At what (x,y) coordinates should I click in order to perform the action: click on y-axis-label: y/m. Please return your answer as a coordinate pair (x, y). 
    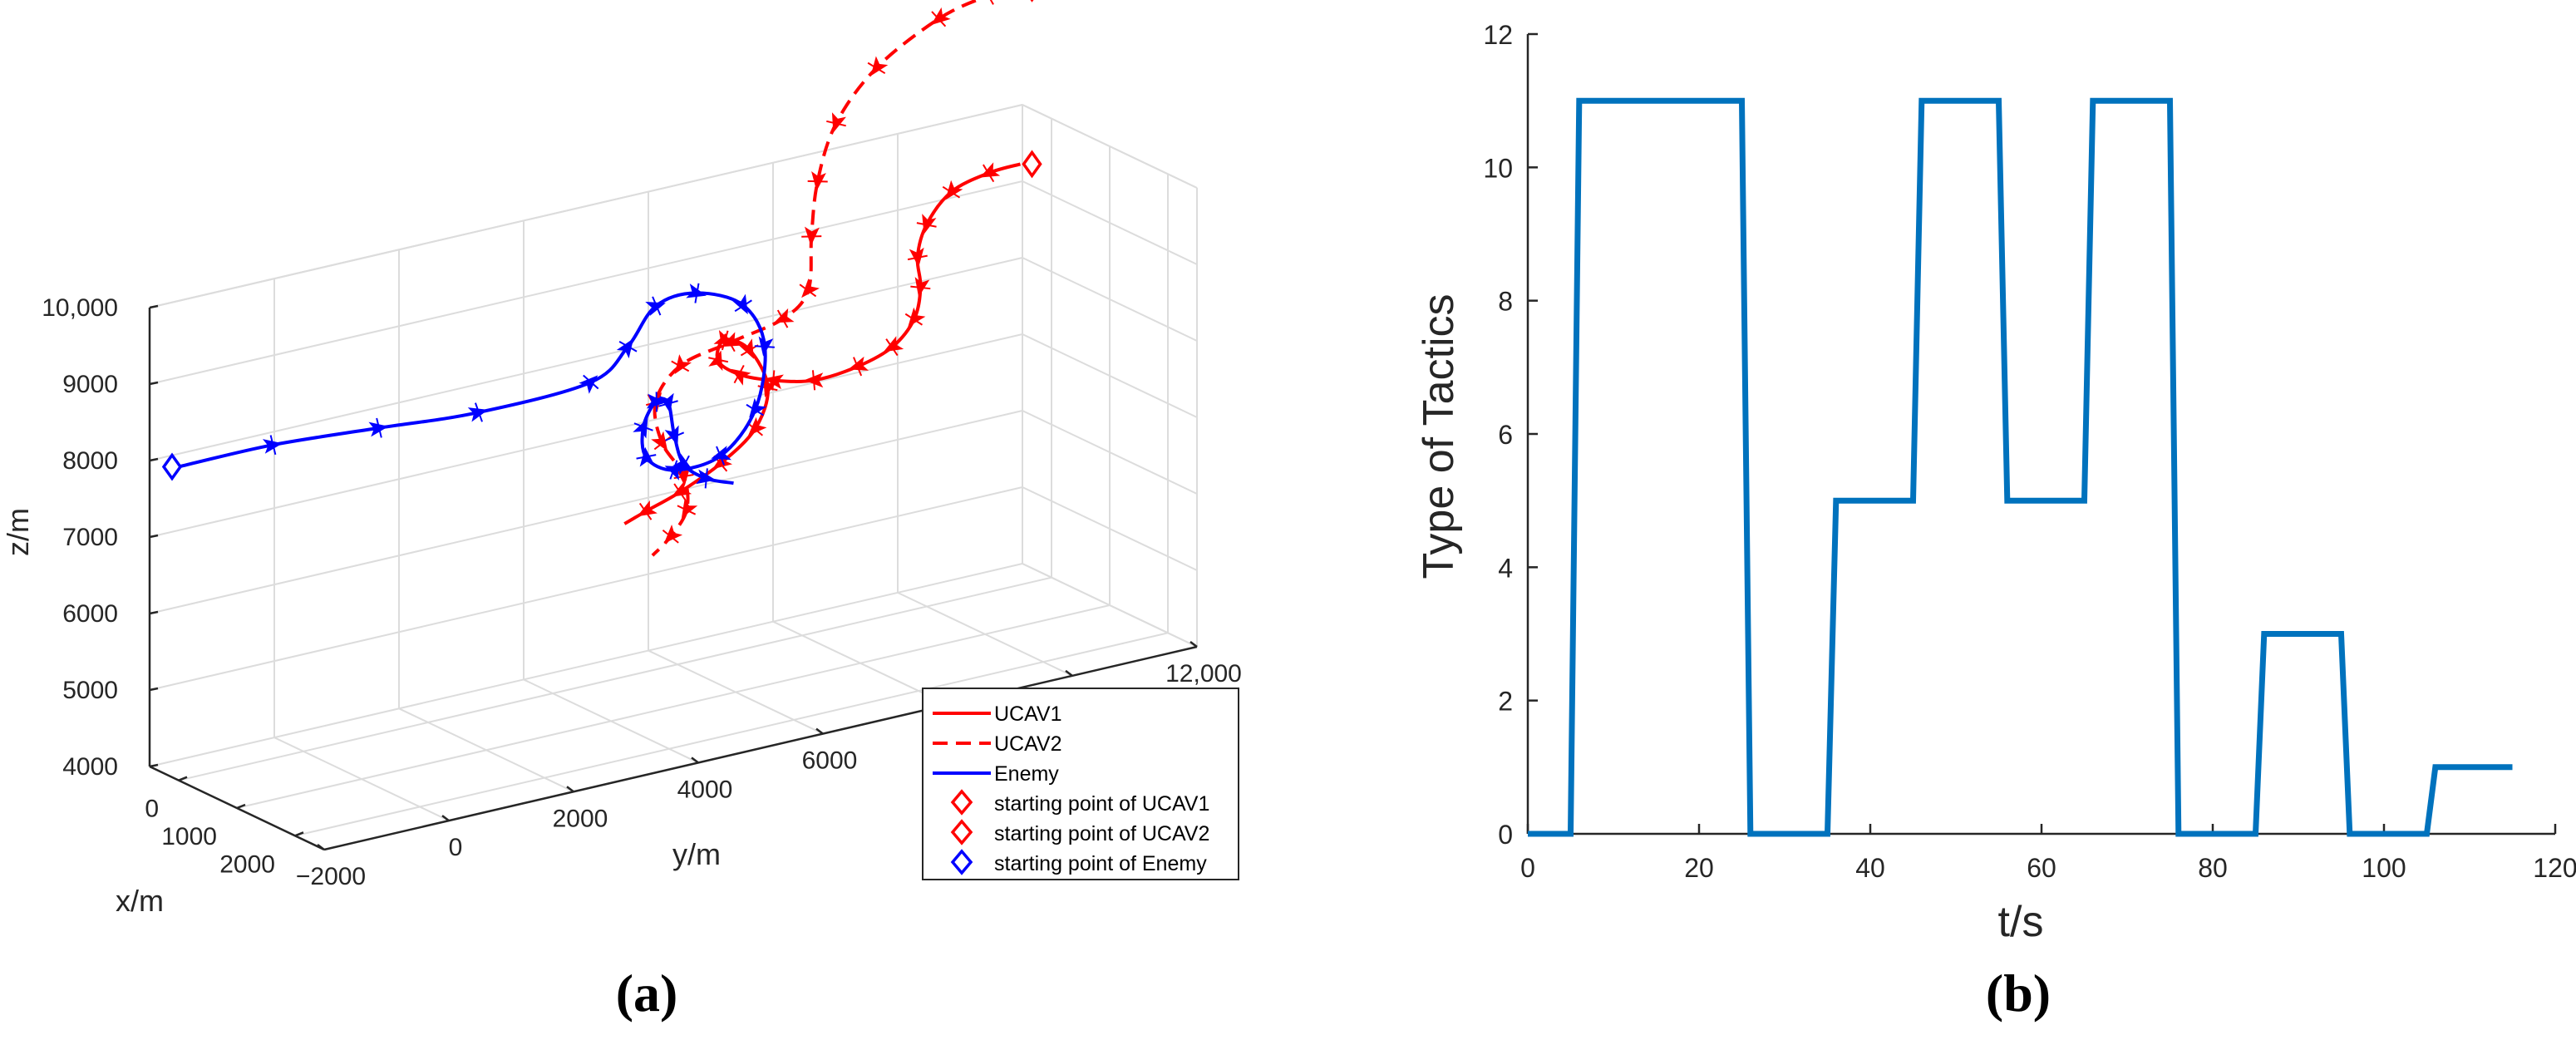
    Looking at the image, I should click on (696, 854).